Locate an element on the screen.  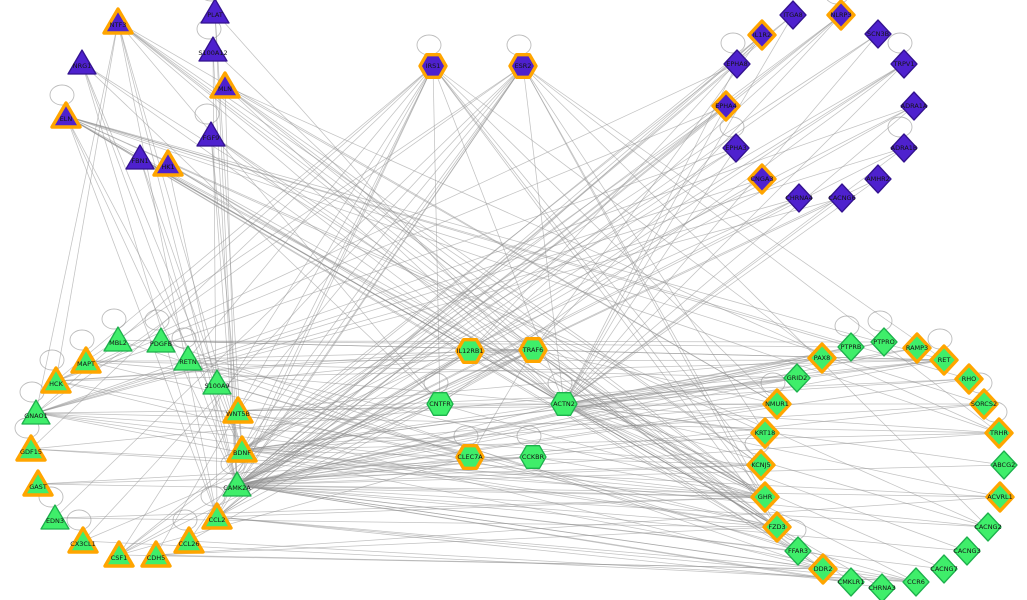
self-loop-RETN is located at coordinates (184, 338).